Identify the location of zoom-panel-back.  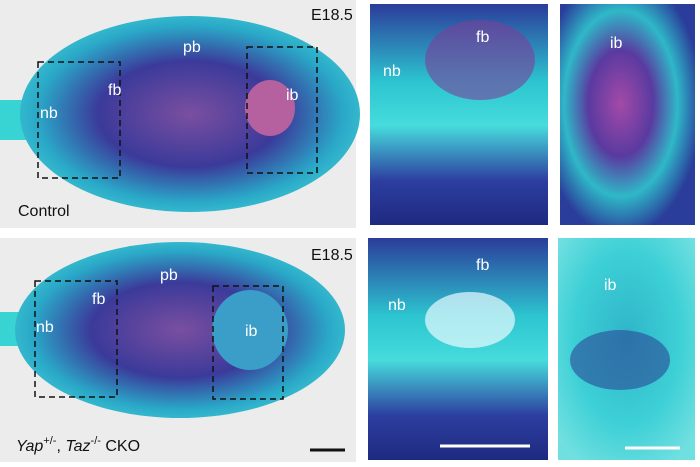
(627, 114).